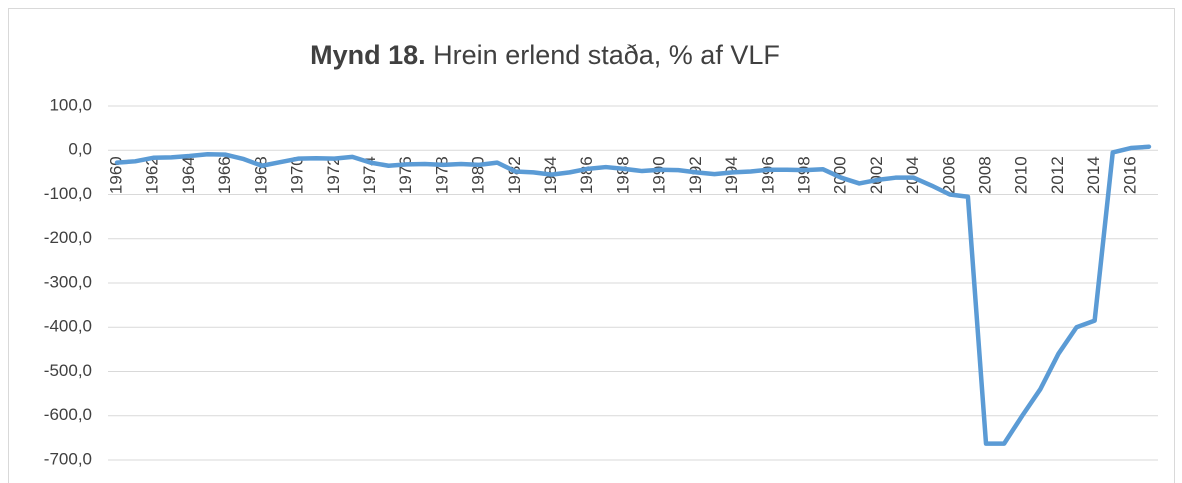  What do you see at coordinates (803, 175) in the screenshot?
I see `x-tick-label: 1998` at bounding box center [803, 175].